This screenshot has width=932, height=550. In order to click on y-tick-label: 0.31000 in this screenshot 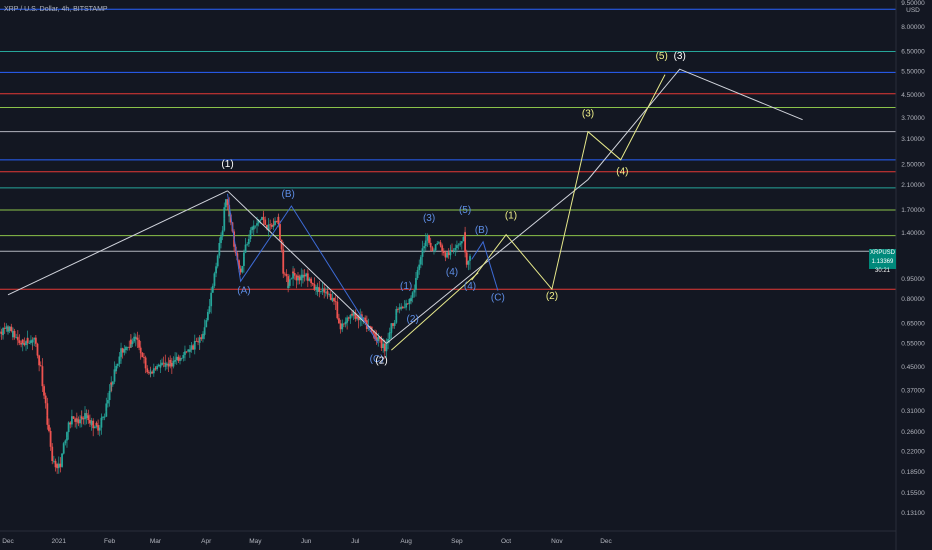, I will do `click(913, 411)`.